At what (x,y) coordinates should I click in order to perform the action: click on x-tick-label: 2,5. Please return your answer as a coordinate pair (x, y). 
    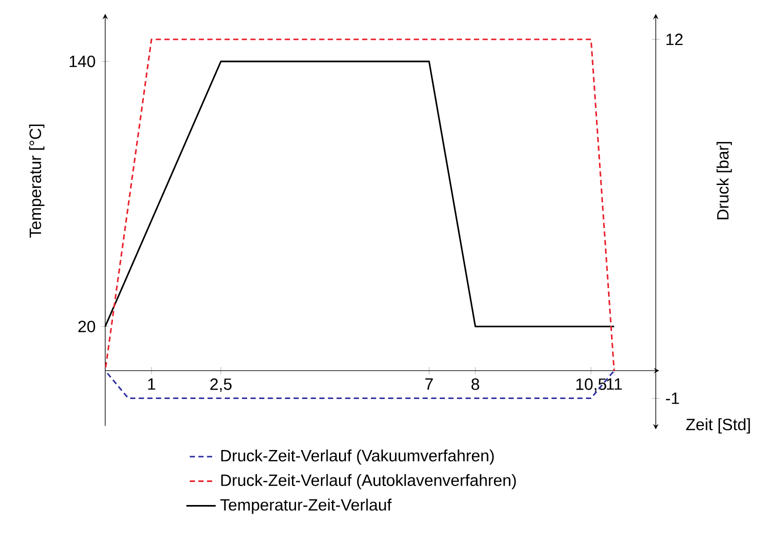
    Looking at the image, I should click on (221, 385).